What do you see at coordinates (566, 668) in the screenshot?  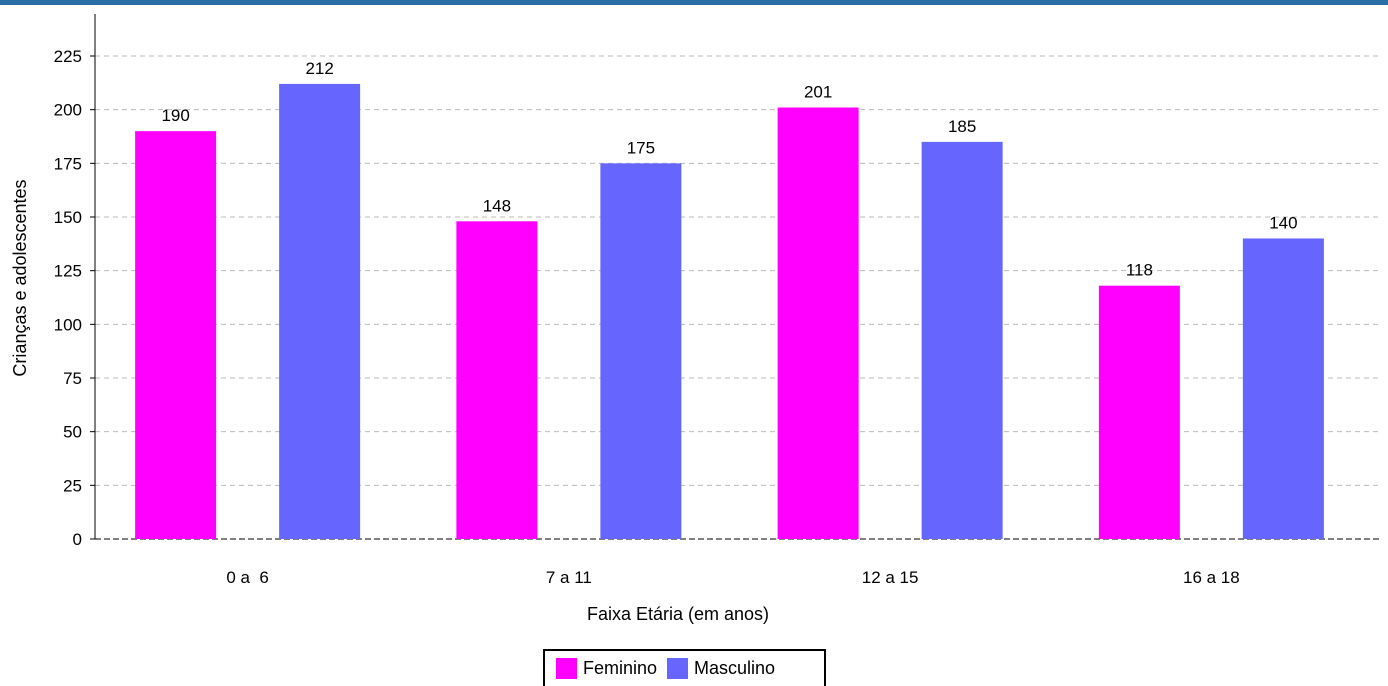 I see `legend-swatch-feminino` at bounding box center [566, 668].